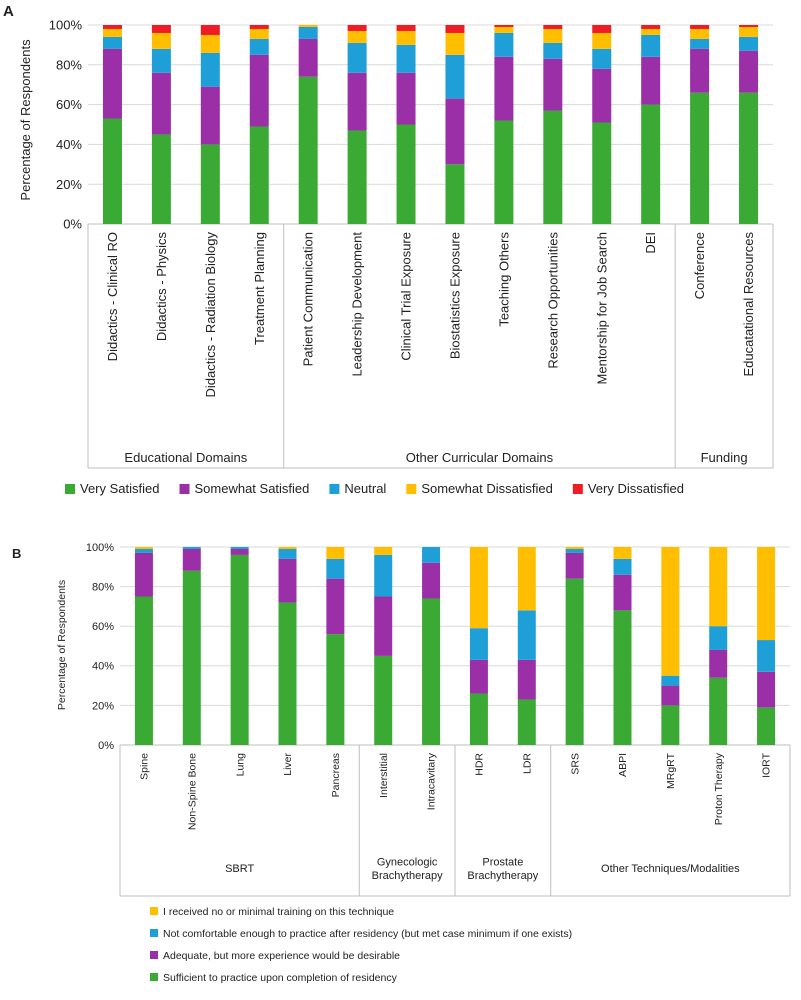 The width and height of the screenshot is (801, 1000). Describe the element at coordinates (185, 457) in the screenshot. I see `group-label: Educational Domains` at that location.